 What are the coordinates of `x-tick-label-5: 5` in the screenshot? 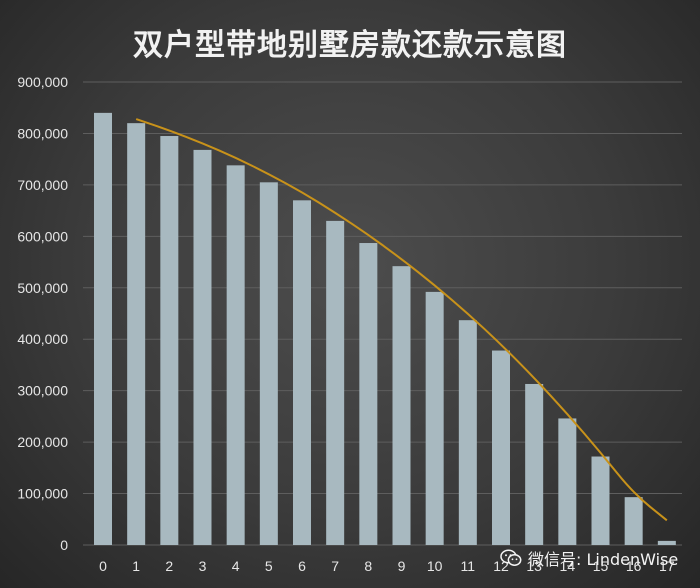 It's located at (269, 566).